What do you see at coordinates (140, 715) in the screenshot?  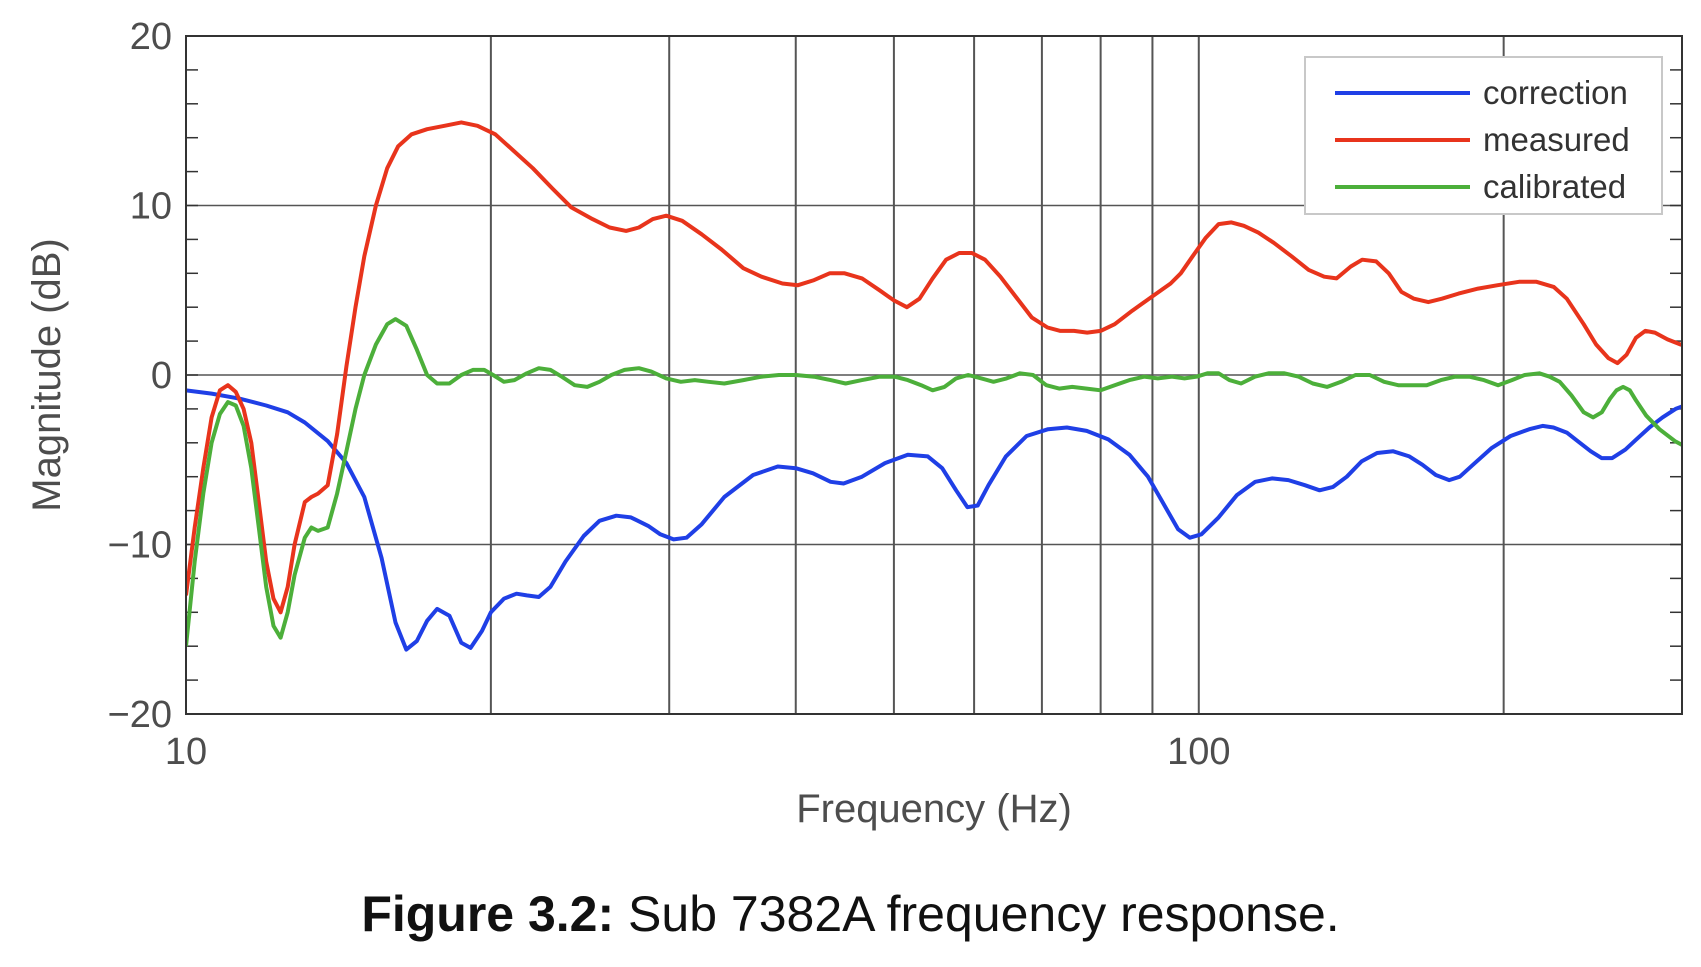 I see `y-tick-label: −20` at bounding box center [140, 715].